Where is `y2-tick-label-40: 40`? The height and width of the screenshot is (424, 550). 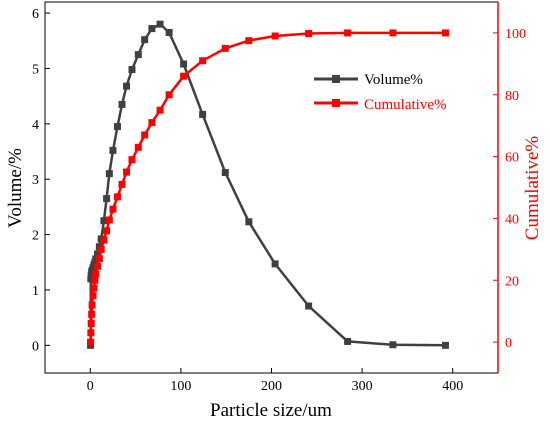 y2-tick-label-40: 40 is located at coordinates (512, 219).